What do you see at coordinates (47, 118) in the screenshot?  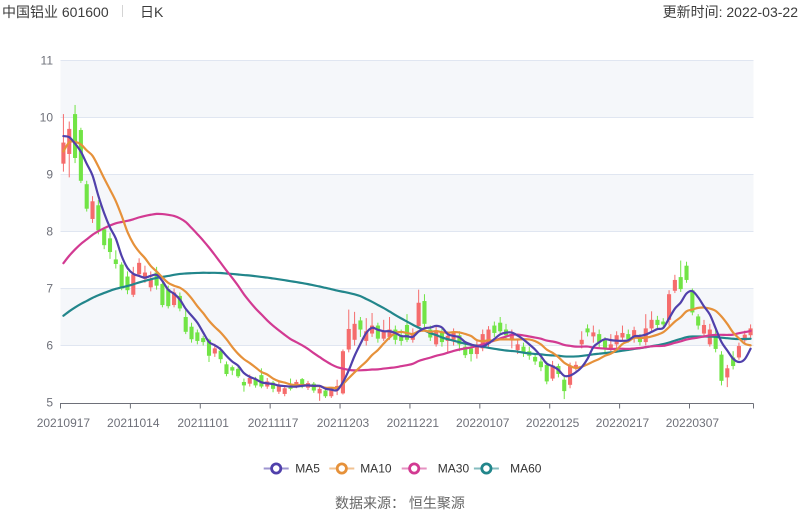 I see `svg-text: 10` at bounding box center [47, 118].